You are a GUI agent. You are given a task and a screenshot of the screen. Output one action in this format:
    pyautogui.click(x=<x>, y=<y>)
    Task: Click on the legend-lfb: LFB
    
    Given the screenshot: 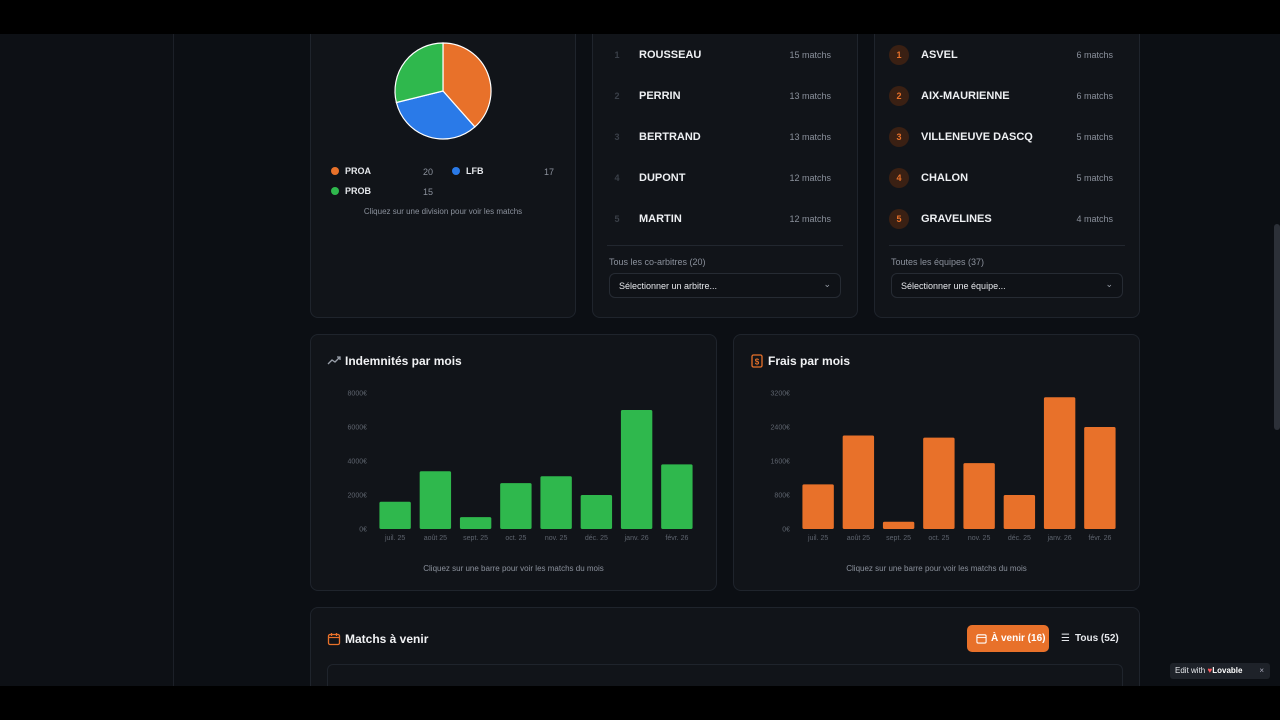 What is the action you would take?
    pyautogui.click(x=468, y=171)
    